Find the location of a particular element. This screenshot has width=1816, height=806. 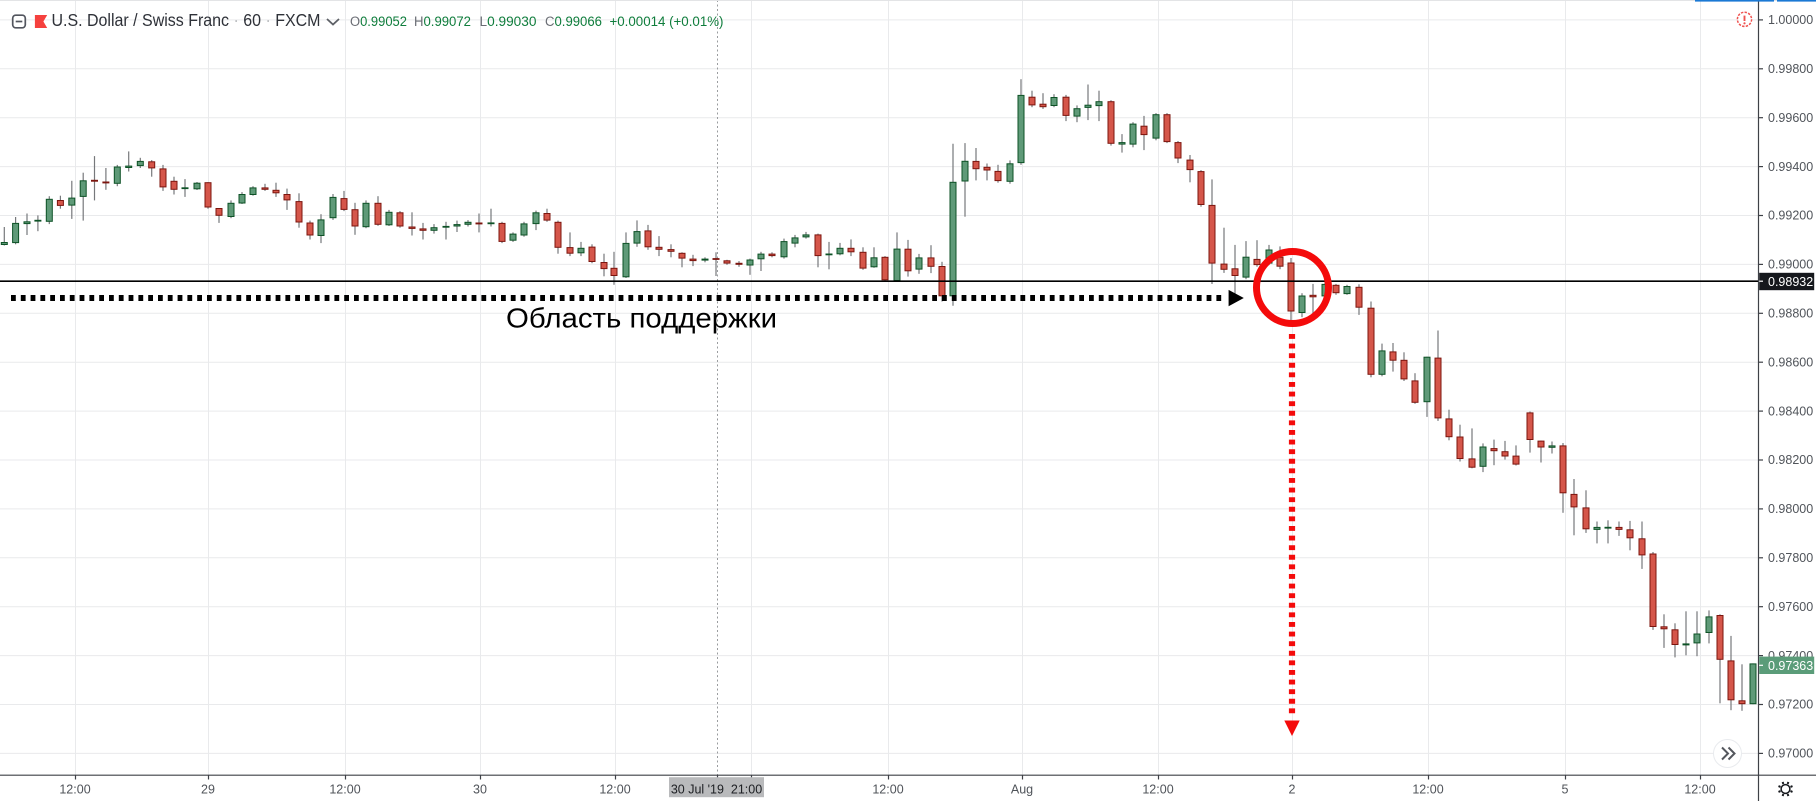

svg-text: H0.99072 is located at coordinates (442, 21).